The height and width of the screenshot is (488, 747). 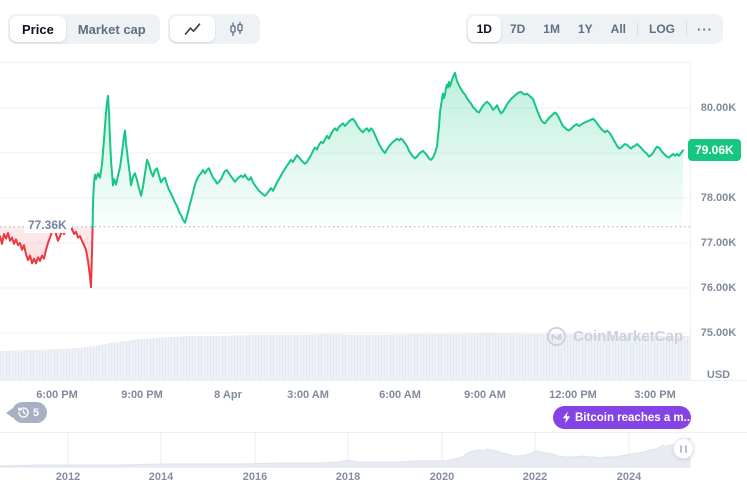 I want to click on timeline-area, so click(x=345, y=452).